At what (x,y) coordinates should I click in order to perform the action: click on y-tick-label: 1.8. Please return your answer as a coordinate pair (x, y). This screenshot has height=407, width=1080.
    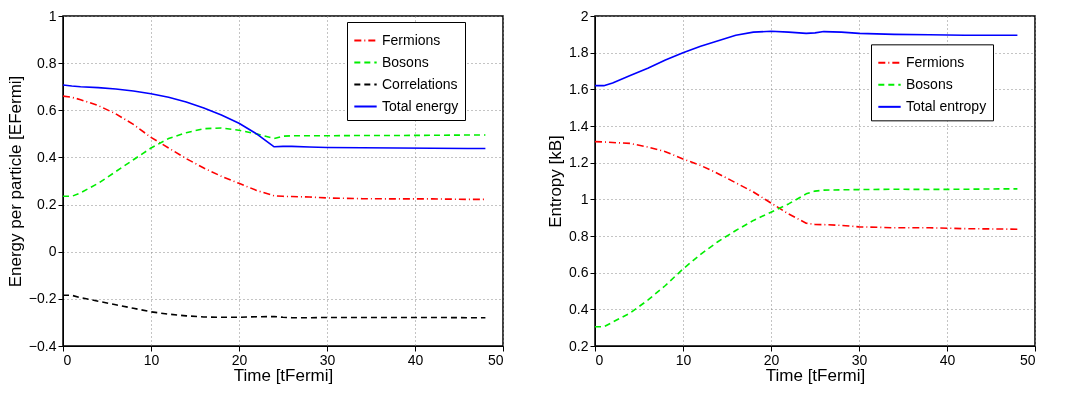
    Looking at the image, I should click on (579, 52).